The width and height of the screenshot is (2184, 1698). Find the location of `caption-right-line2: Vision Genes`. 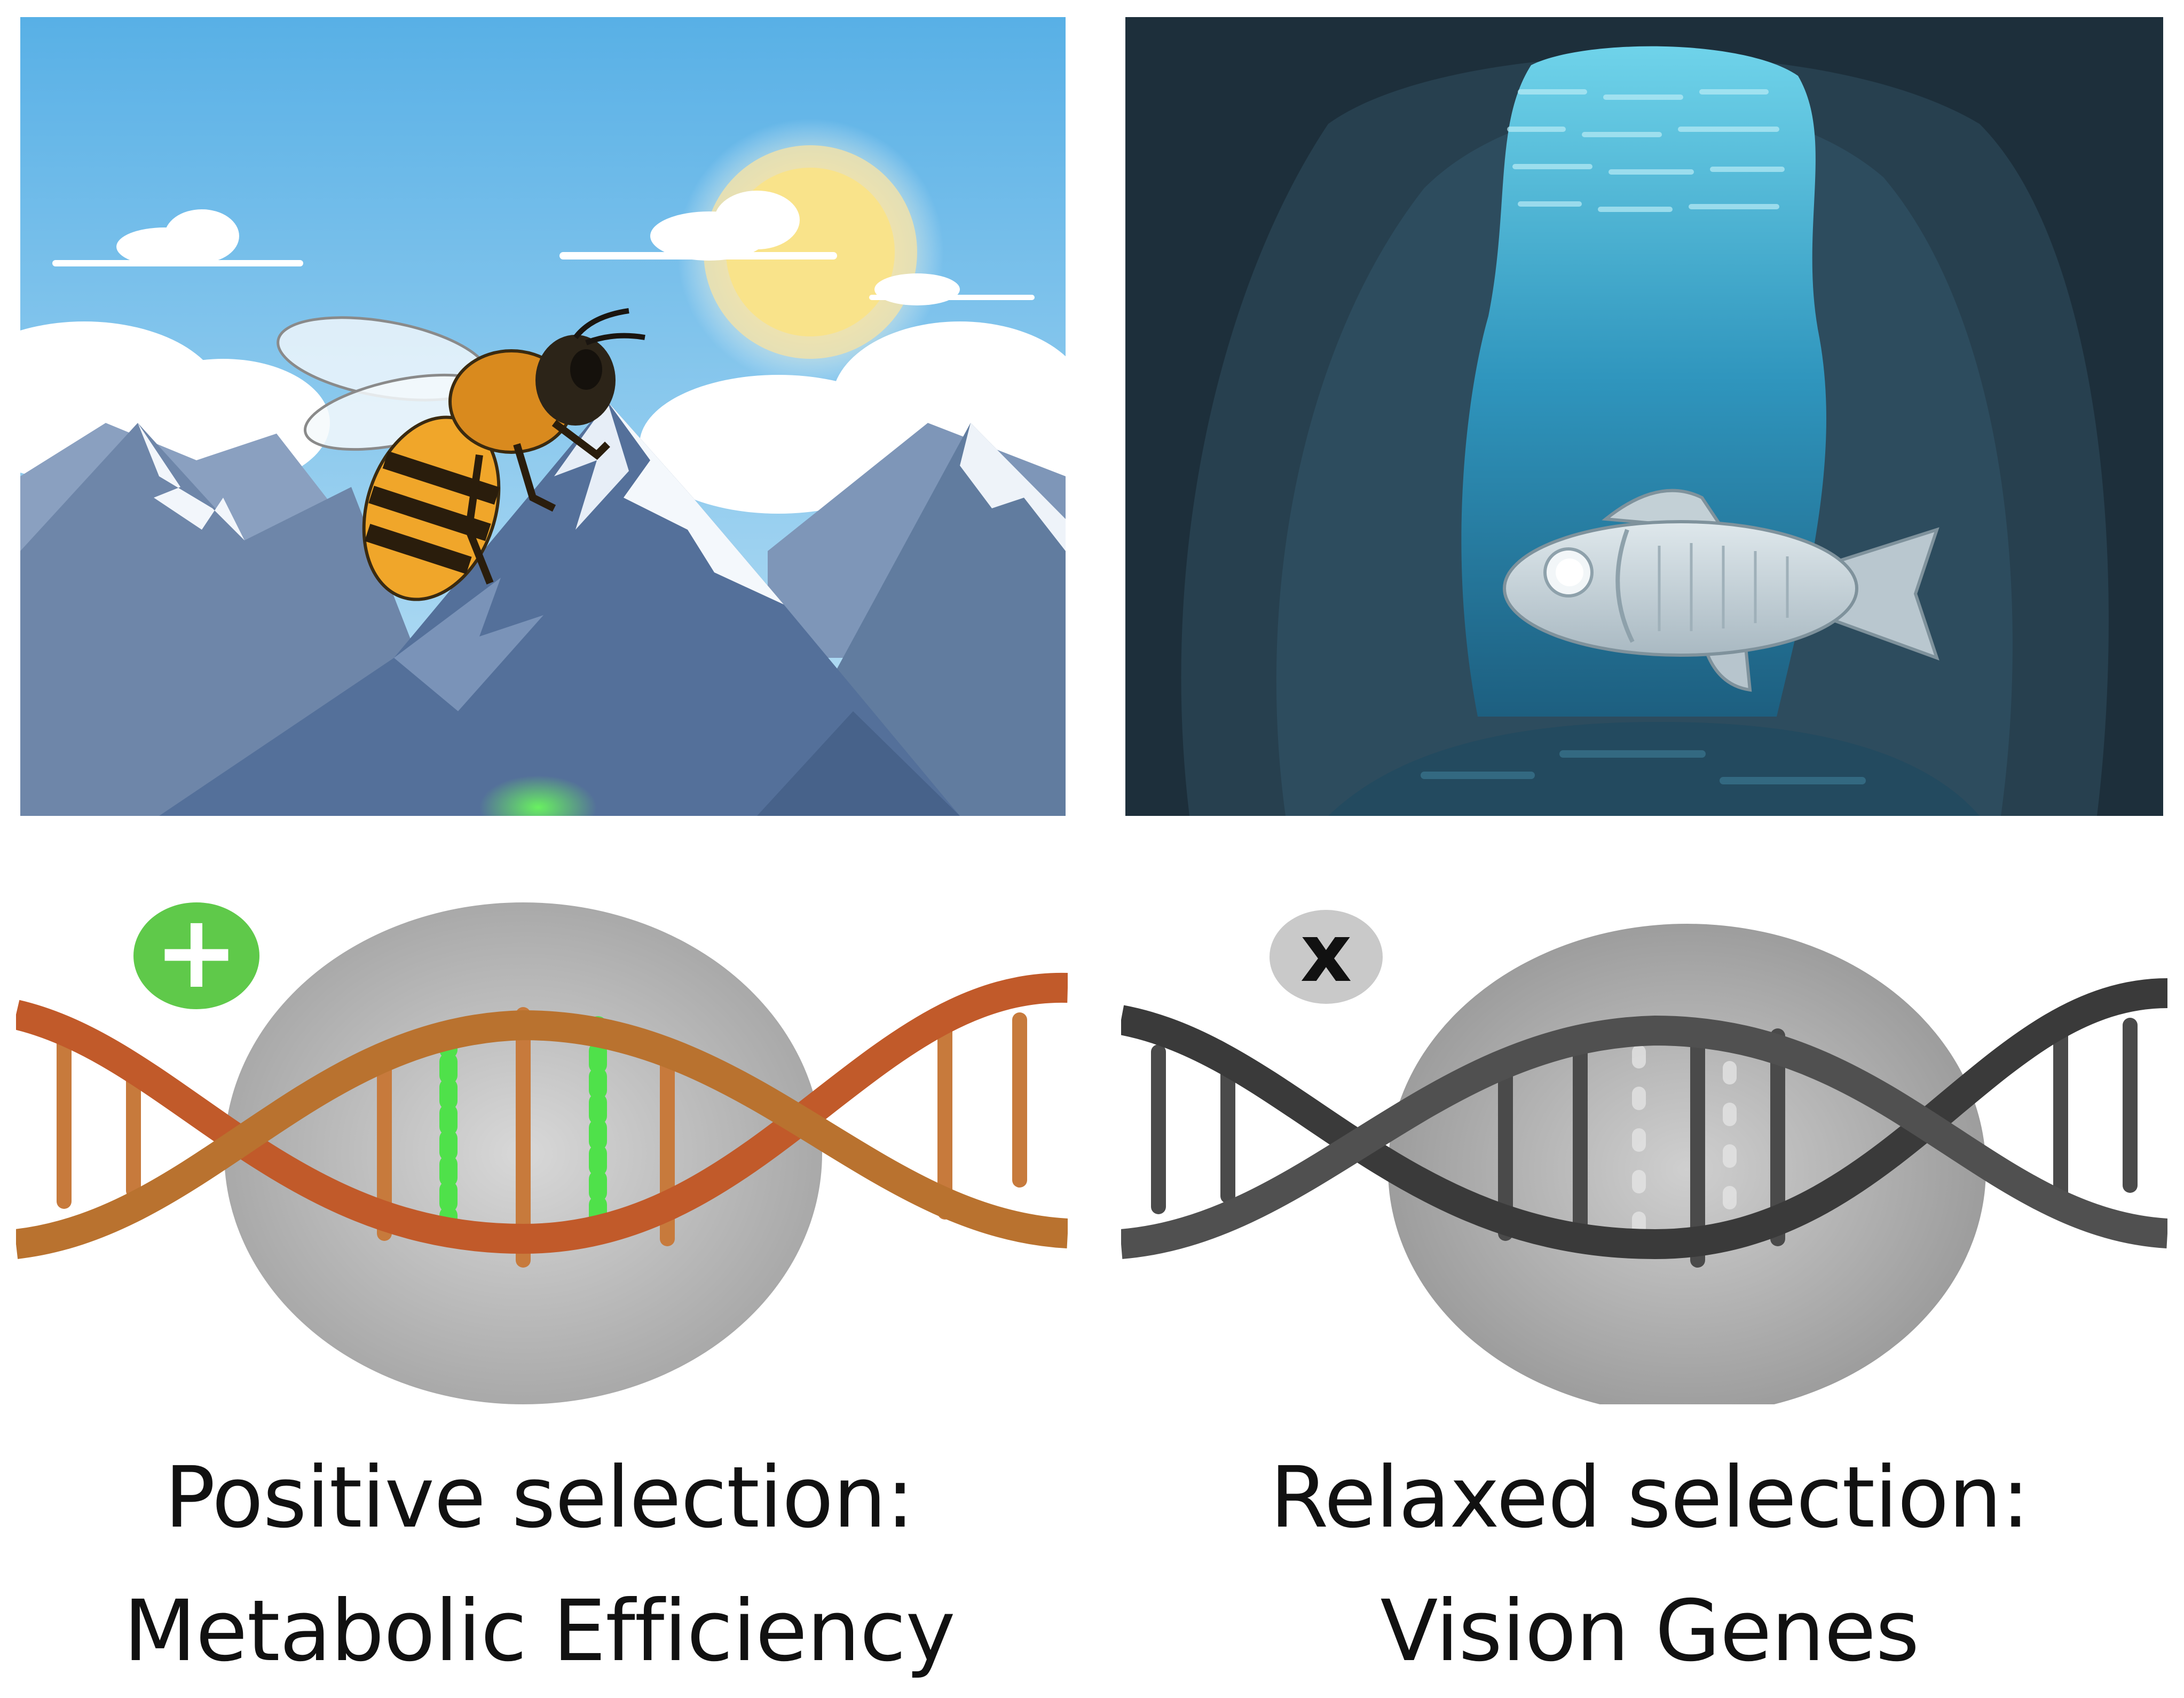

caption-right-line2: Vision Genes is located at coordinates (1649, 1631).